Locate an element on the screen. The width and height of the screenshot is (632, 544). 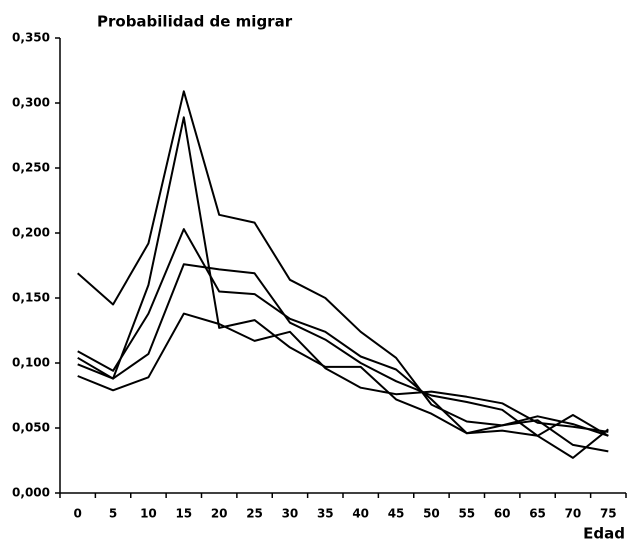
x-tick-label: 10 is located at coordinates (148, 514).